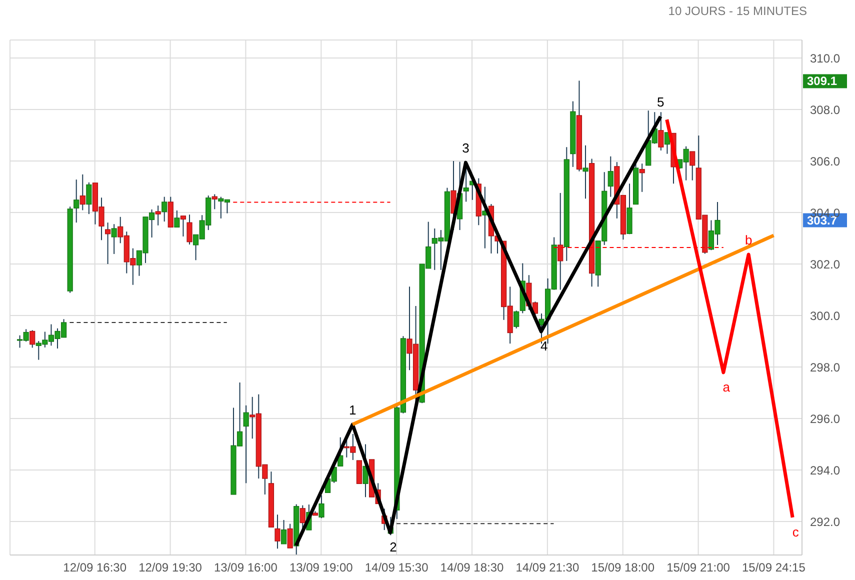 This screenshot has width=855, height=580. I want to click on x-tick-label: 15/09 18:00, so click(623, 567).